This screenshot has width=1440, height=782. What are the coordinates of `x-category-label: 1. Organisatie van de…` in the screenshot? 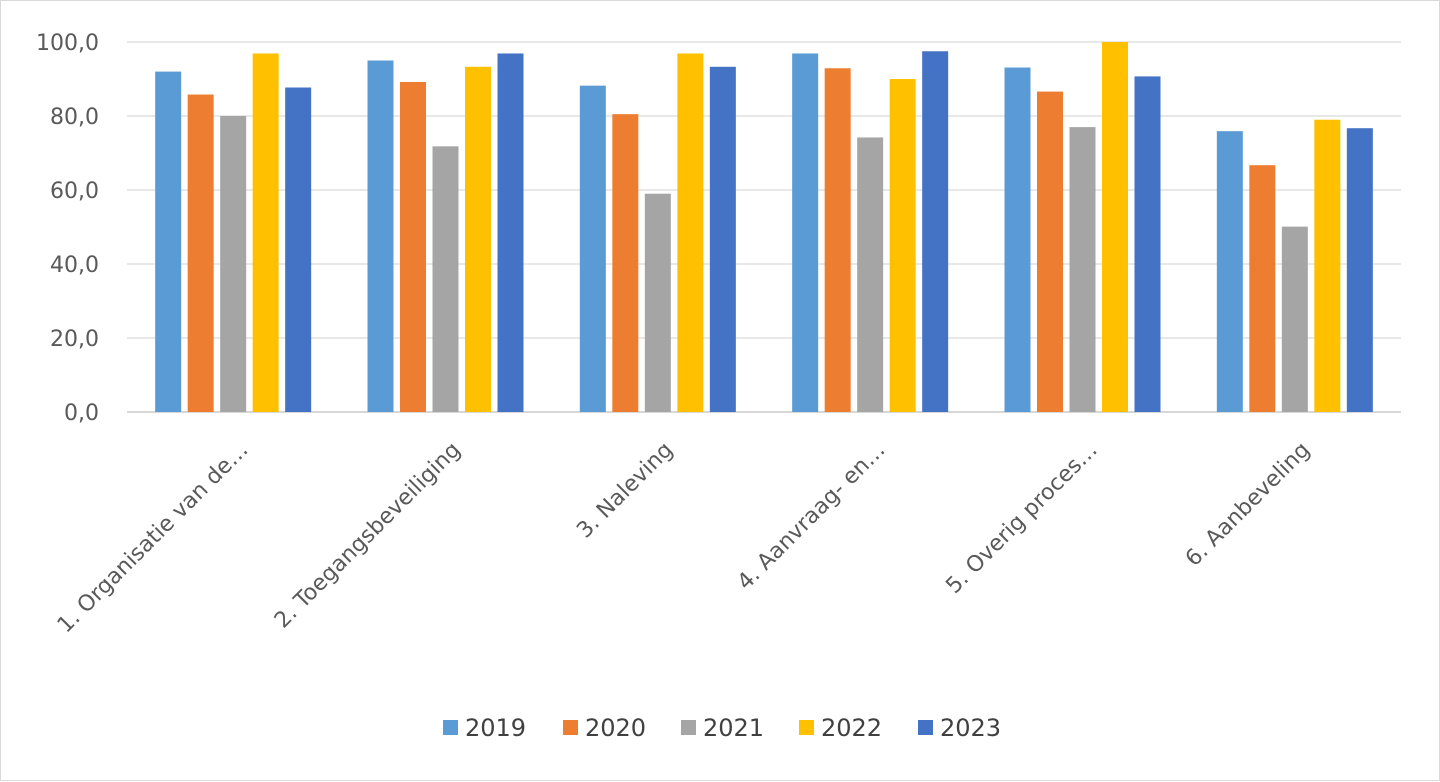 It's located at (153, 538).